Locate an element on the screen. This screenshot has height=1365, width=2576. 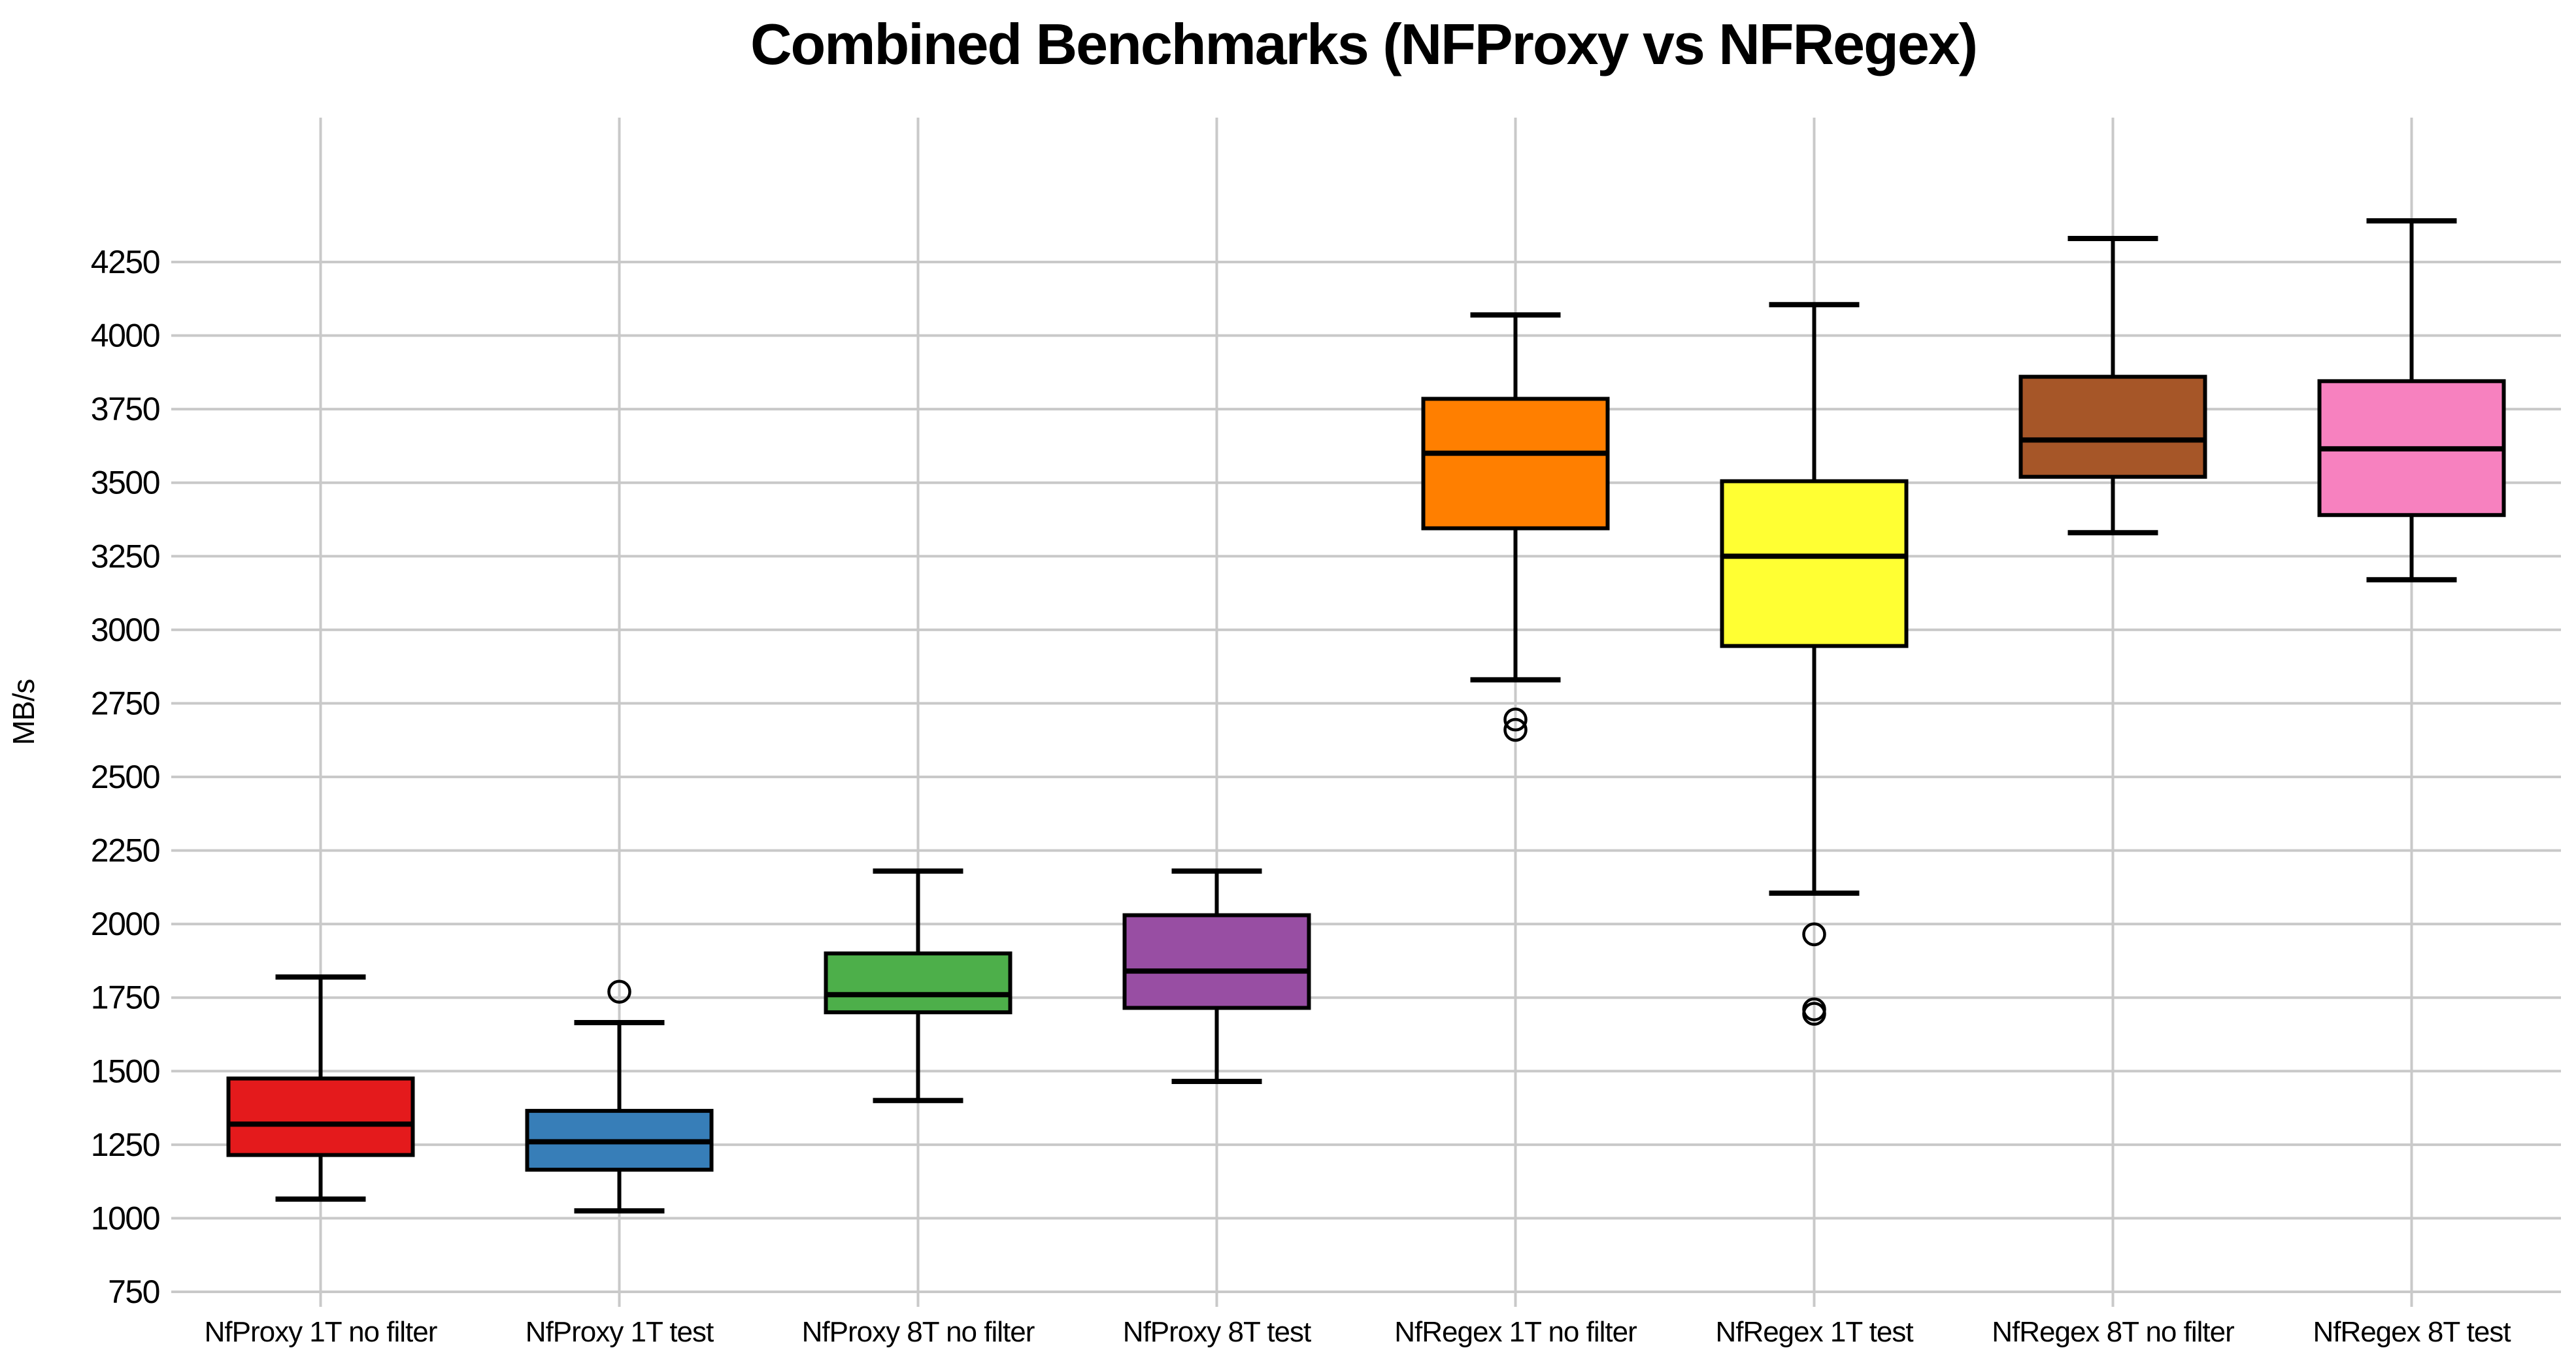
y-tick-label: 3750 is located at coordinates (125, 409).